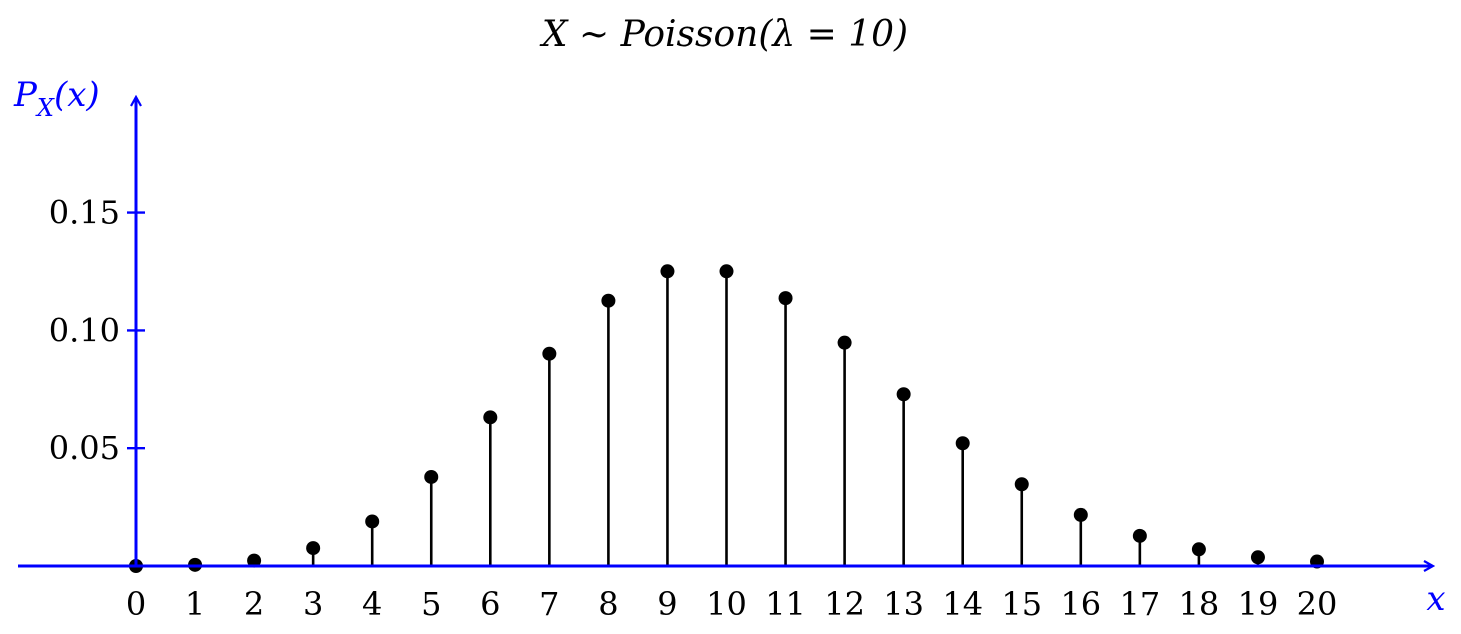 The height and width of the screenshot is (634, 1461). I want to click on y-axis-label-sub: X, so click(45, 108).